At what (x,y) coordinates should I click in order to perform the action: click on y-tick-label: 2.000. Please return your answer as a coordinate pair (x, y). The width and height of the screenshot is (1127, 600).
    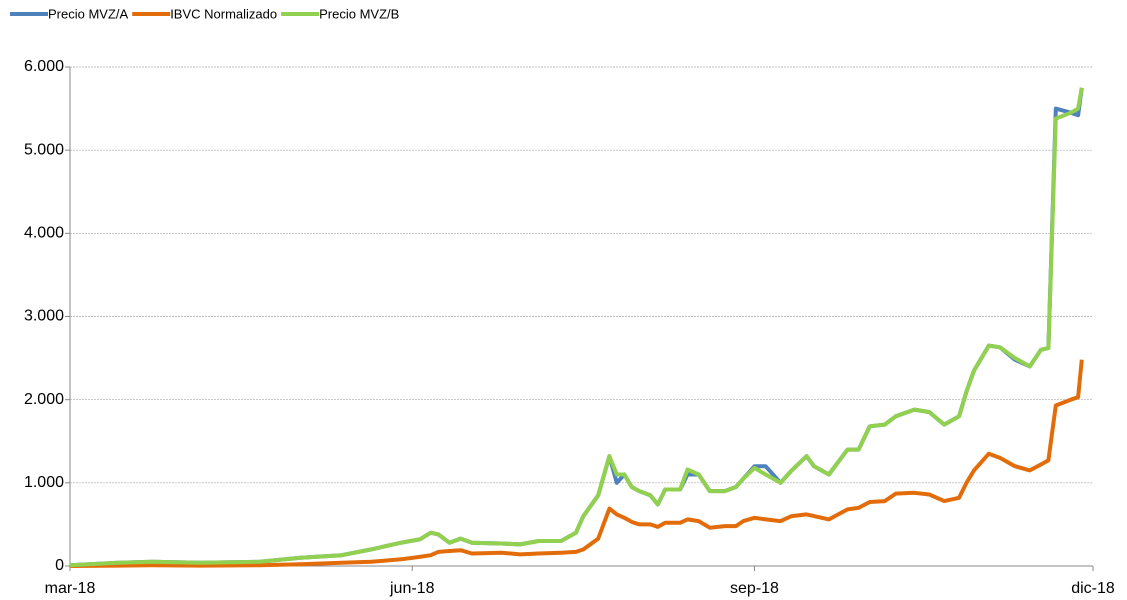
    Looking at the image, I should click on (44, 399).